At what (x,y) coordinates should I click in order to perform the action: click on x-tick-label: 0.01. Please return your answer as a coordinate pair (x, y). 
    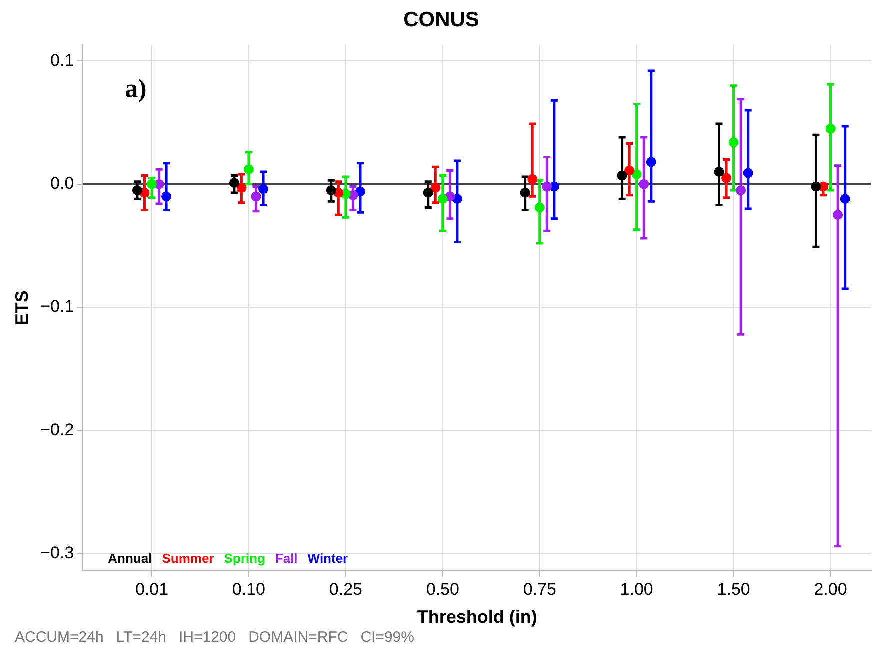
    Looking at the image, I should click on (152, 589).